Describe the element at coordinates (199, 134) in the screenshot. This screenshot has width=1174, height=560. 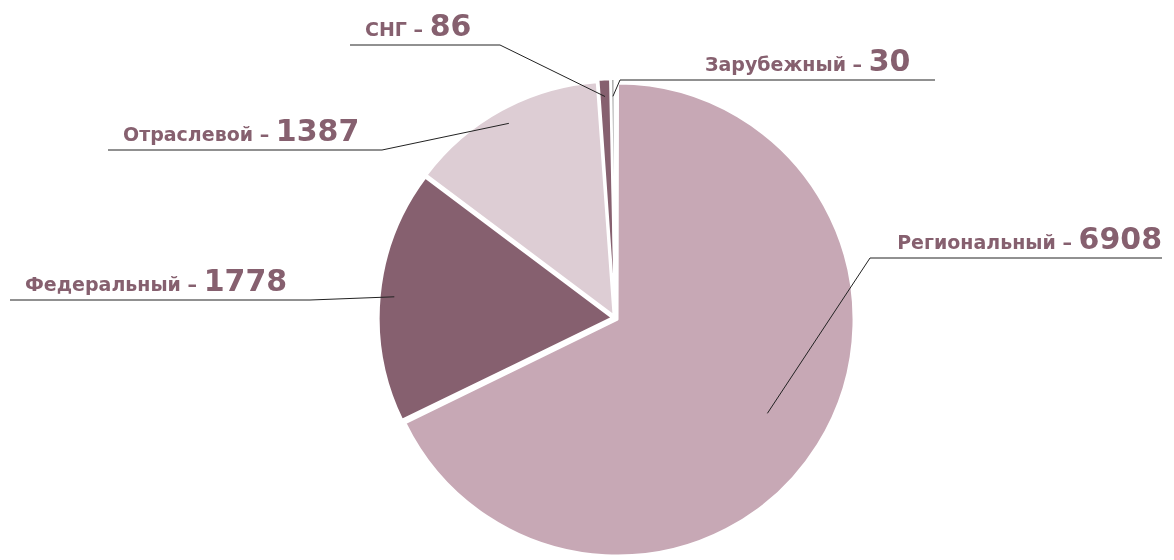
I see `slice-label: Отраслевой –` at that location.